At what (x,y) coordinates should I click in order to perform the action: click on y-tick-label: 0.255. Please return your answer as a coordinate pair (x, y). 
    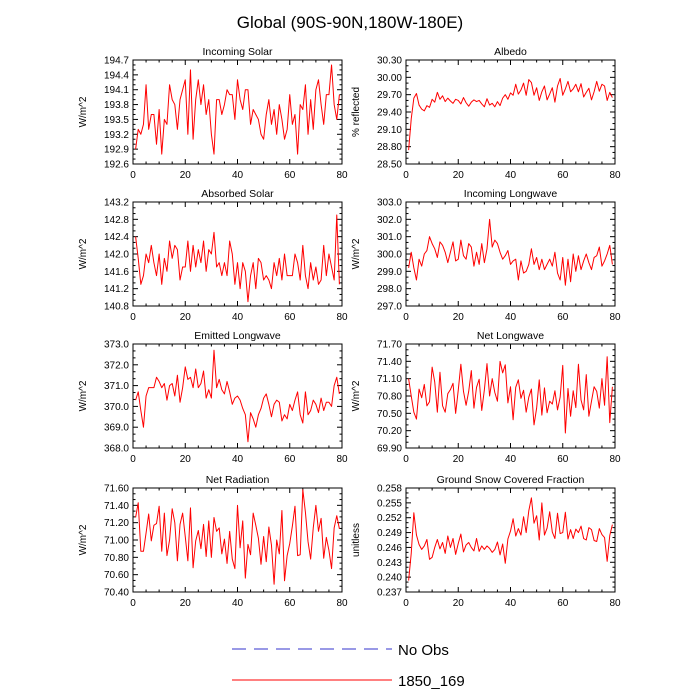
    Looking at the image, I should click on (389, 503).